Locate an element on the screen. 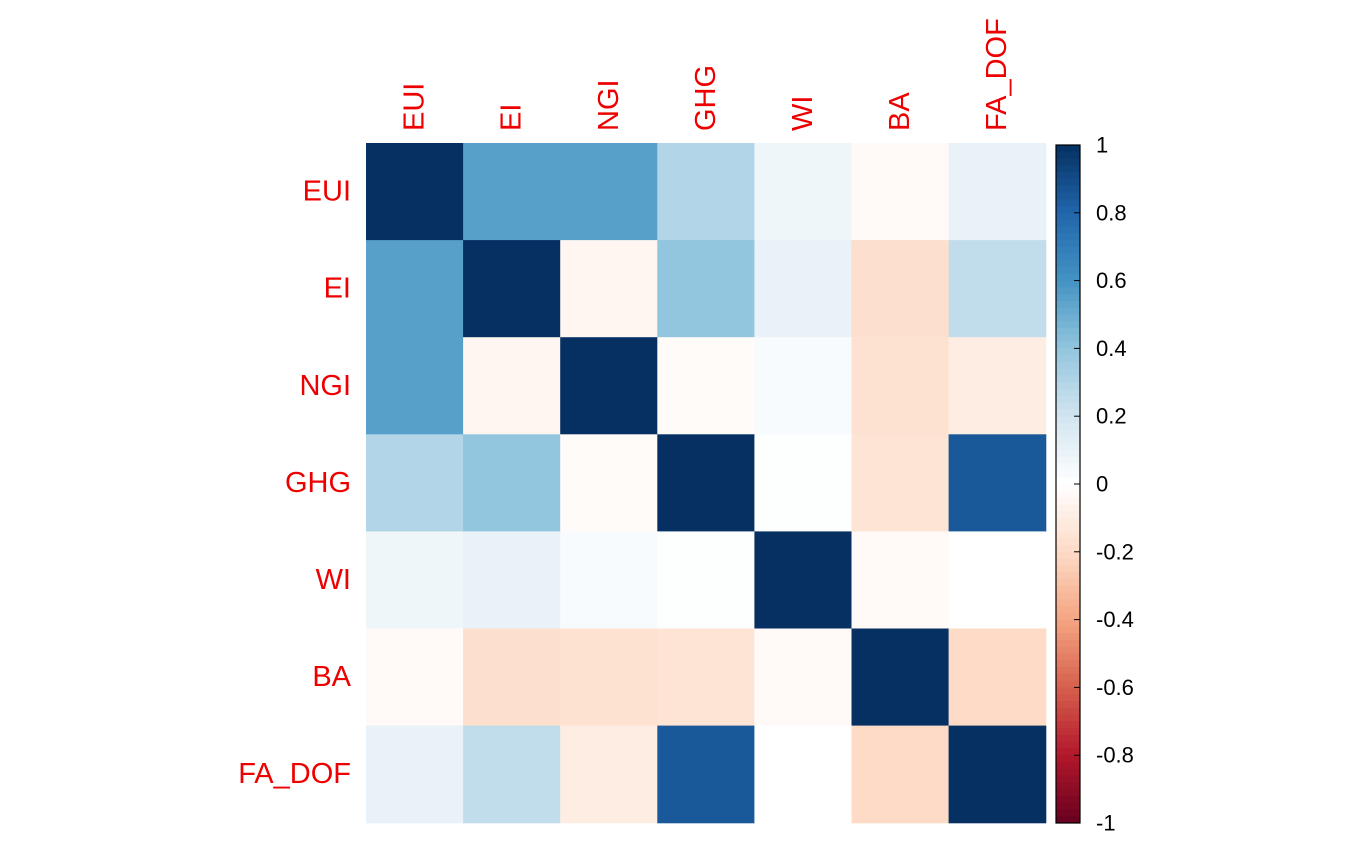 The image size is (1364, 843). cell-FA_DOF-FA_DOF is located at coordinates (997, 774).